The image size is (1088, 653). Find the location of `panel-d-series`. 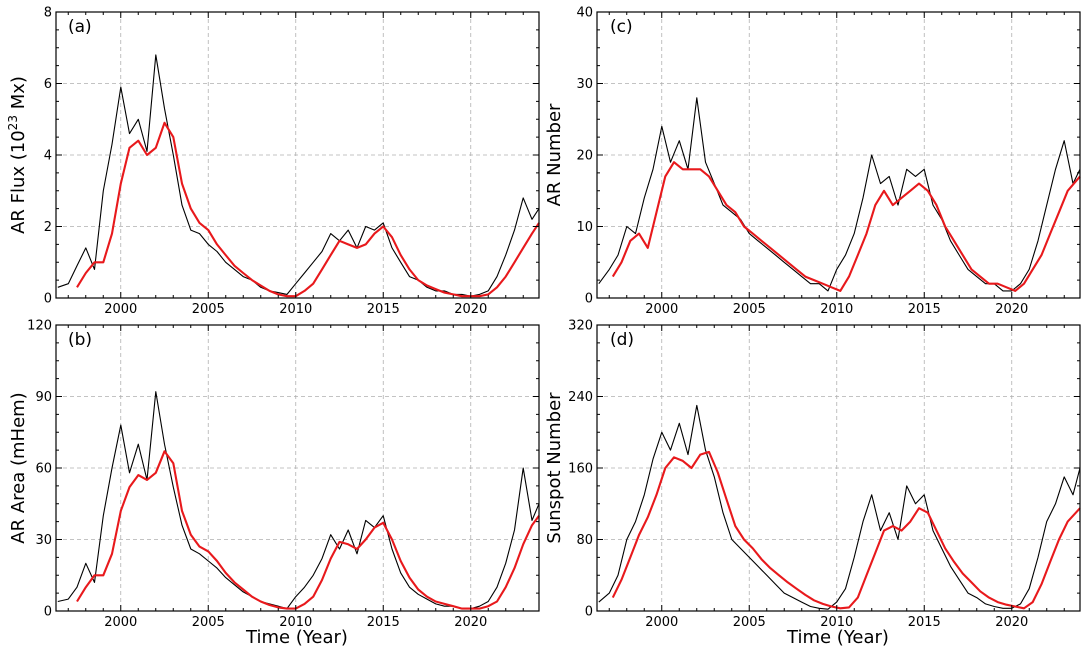

panel-d-series is located at coordinates (839, 507).